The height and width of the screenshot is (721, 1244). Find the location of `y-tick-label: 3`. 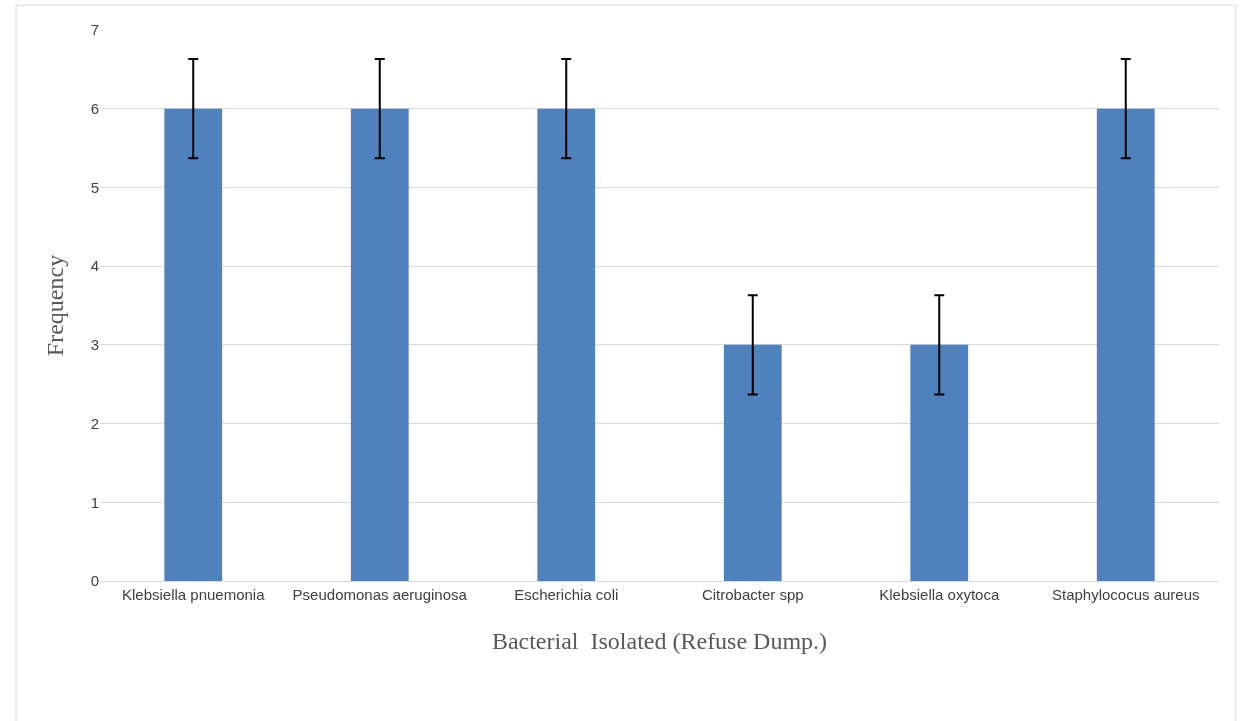

y-tick-label: 3 is located at coordinates (94, 345).